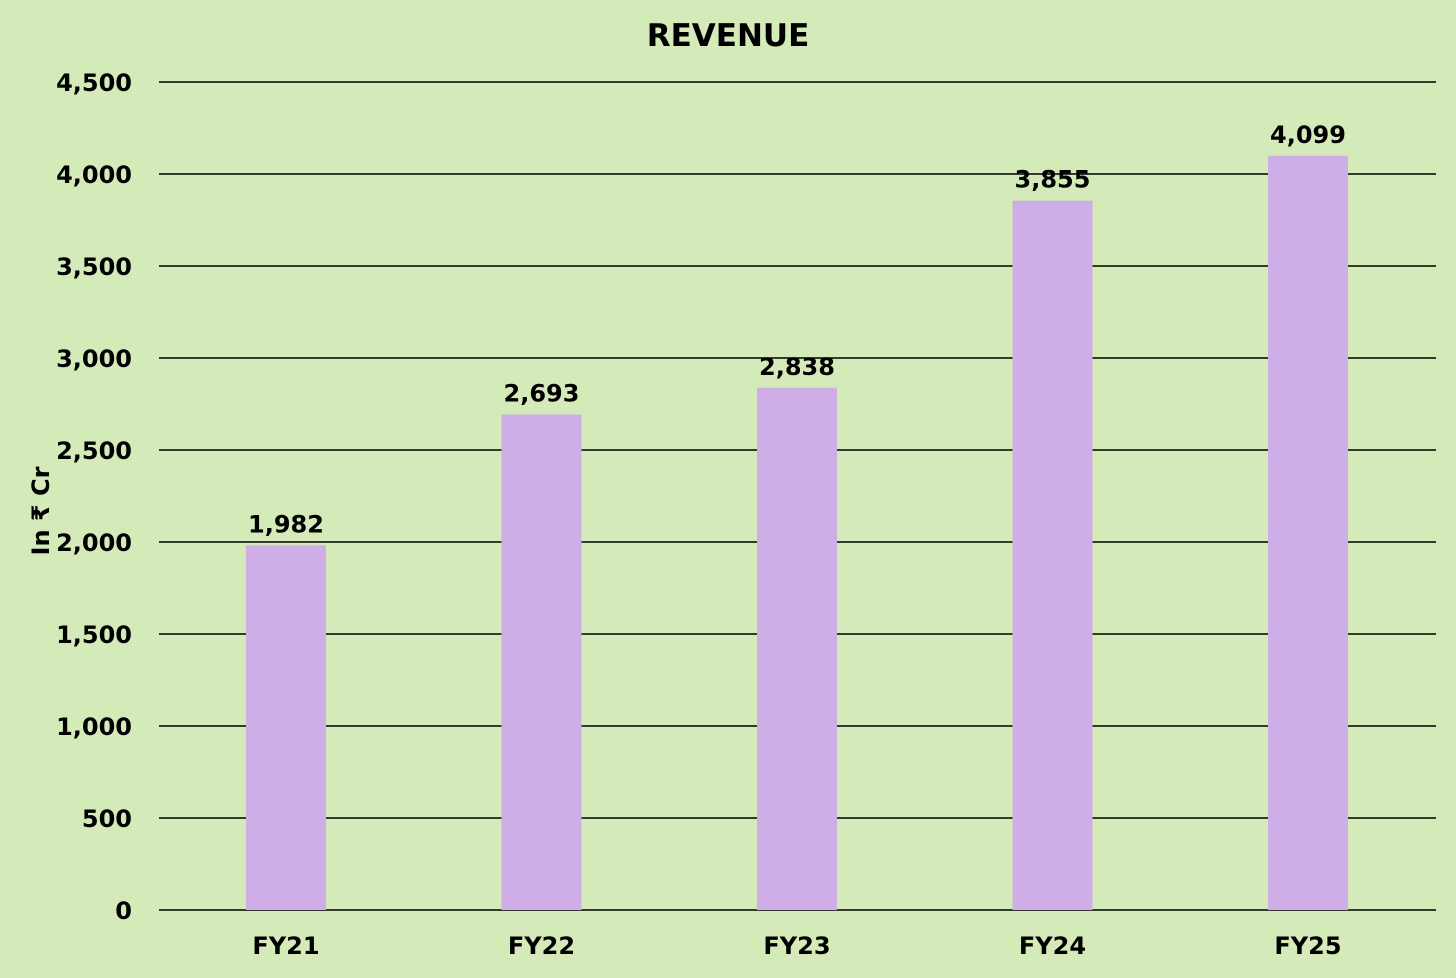 This screenshot has width=1456, height=978. Describe the element at coordinates (94, 83) in the screenshot. I see `y-tick-label: 4,500` at that location.